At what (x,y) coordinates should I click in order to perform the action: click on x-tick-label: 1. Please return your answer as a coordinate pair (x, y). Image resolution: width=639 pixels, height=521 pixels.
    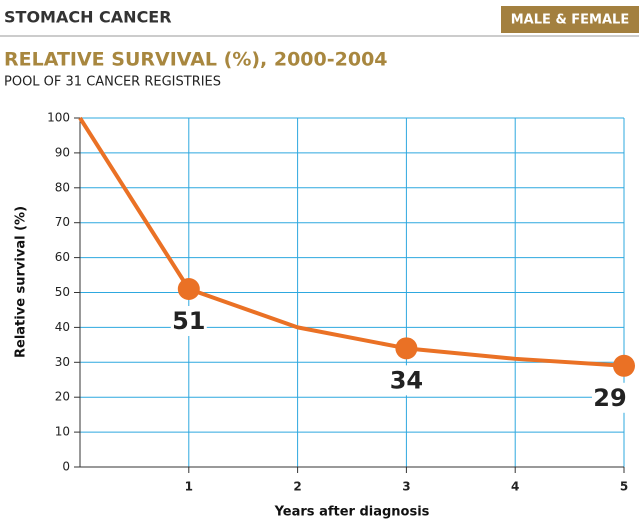
    Looking at the image, I should click on (189, 487).